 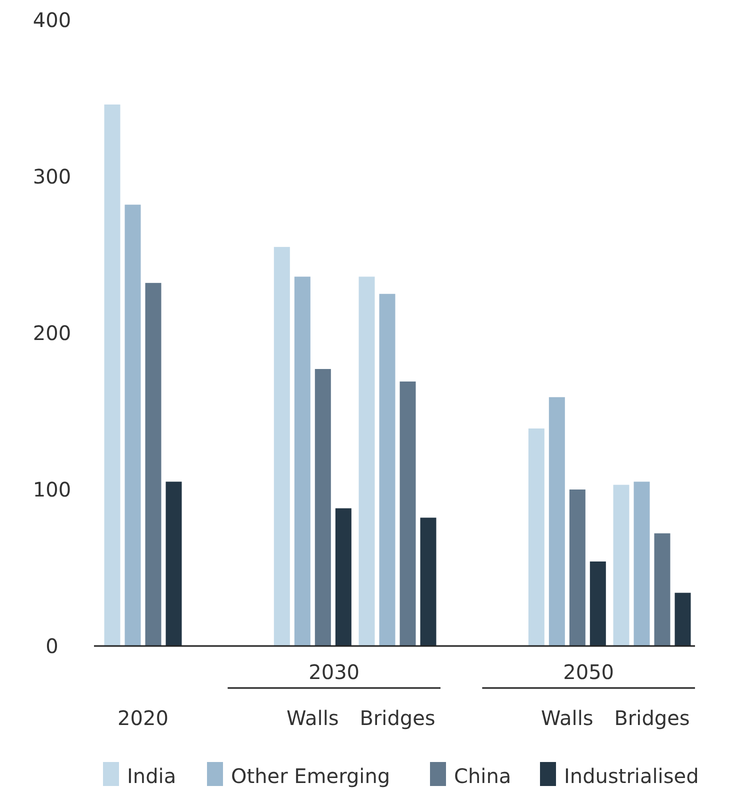 What do you see at coordinates (52, 176) in the screenshot?
I see `y-tick-label: 300` at bounding box center [52, 176].